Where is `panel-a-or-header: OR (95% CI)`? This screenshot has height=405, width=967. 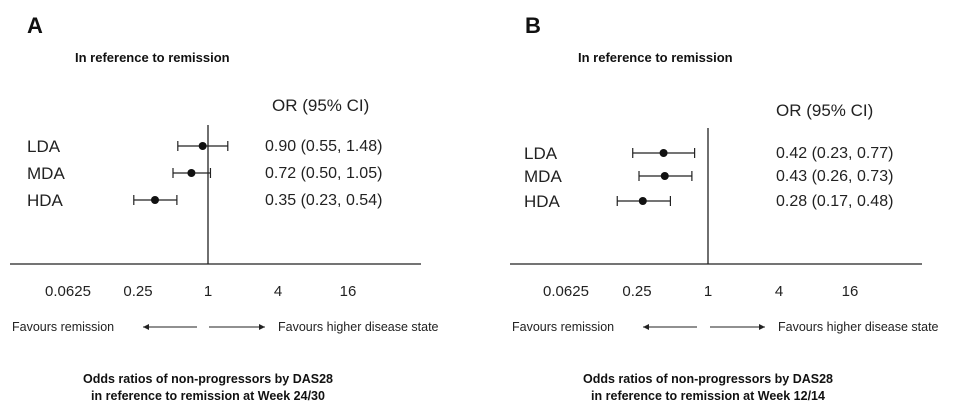
panel-a-or-header: OR (95% CI) is located at coordinates (320, 105).